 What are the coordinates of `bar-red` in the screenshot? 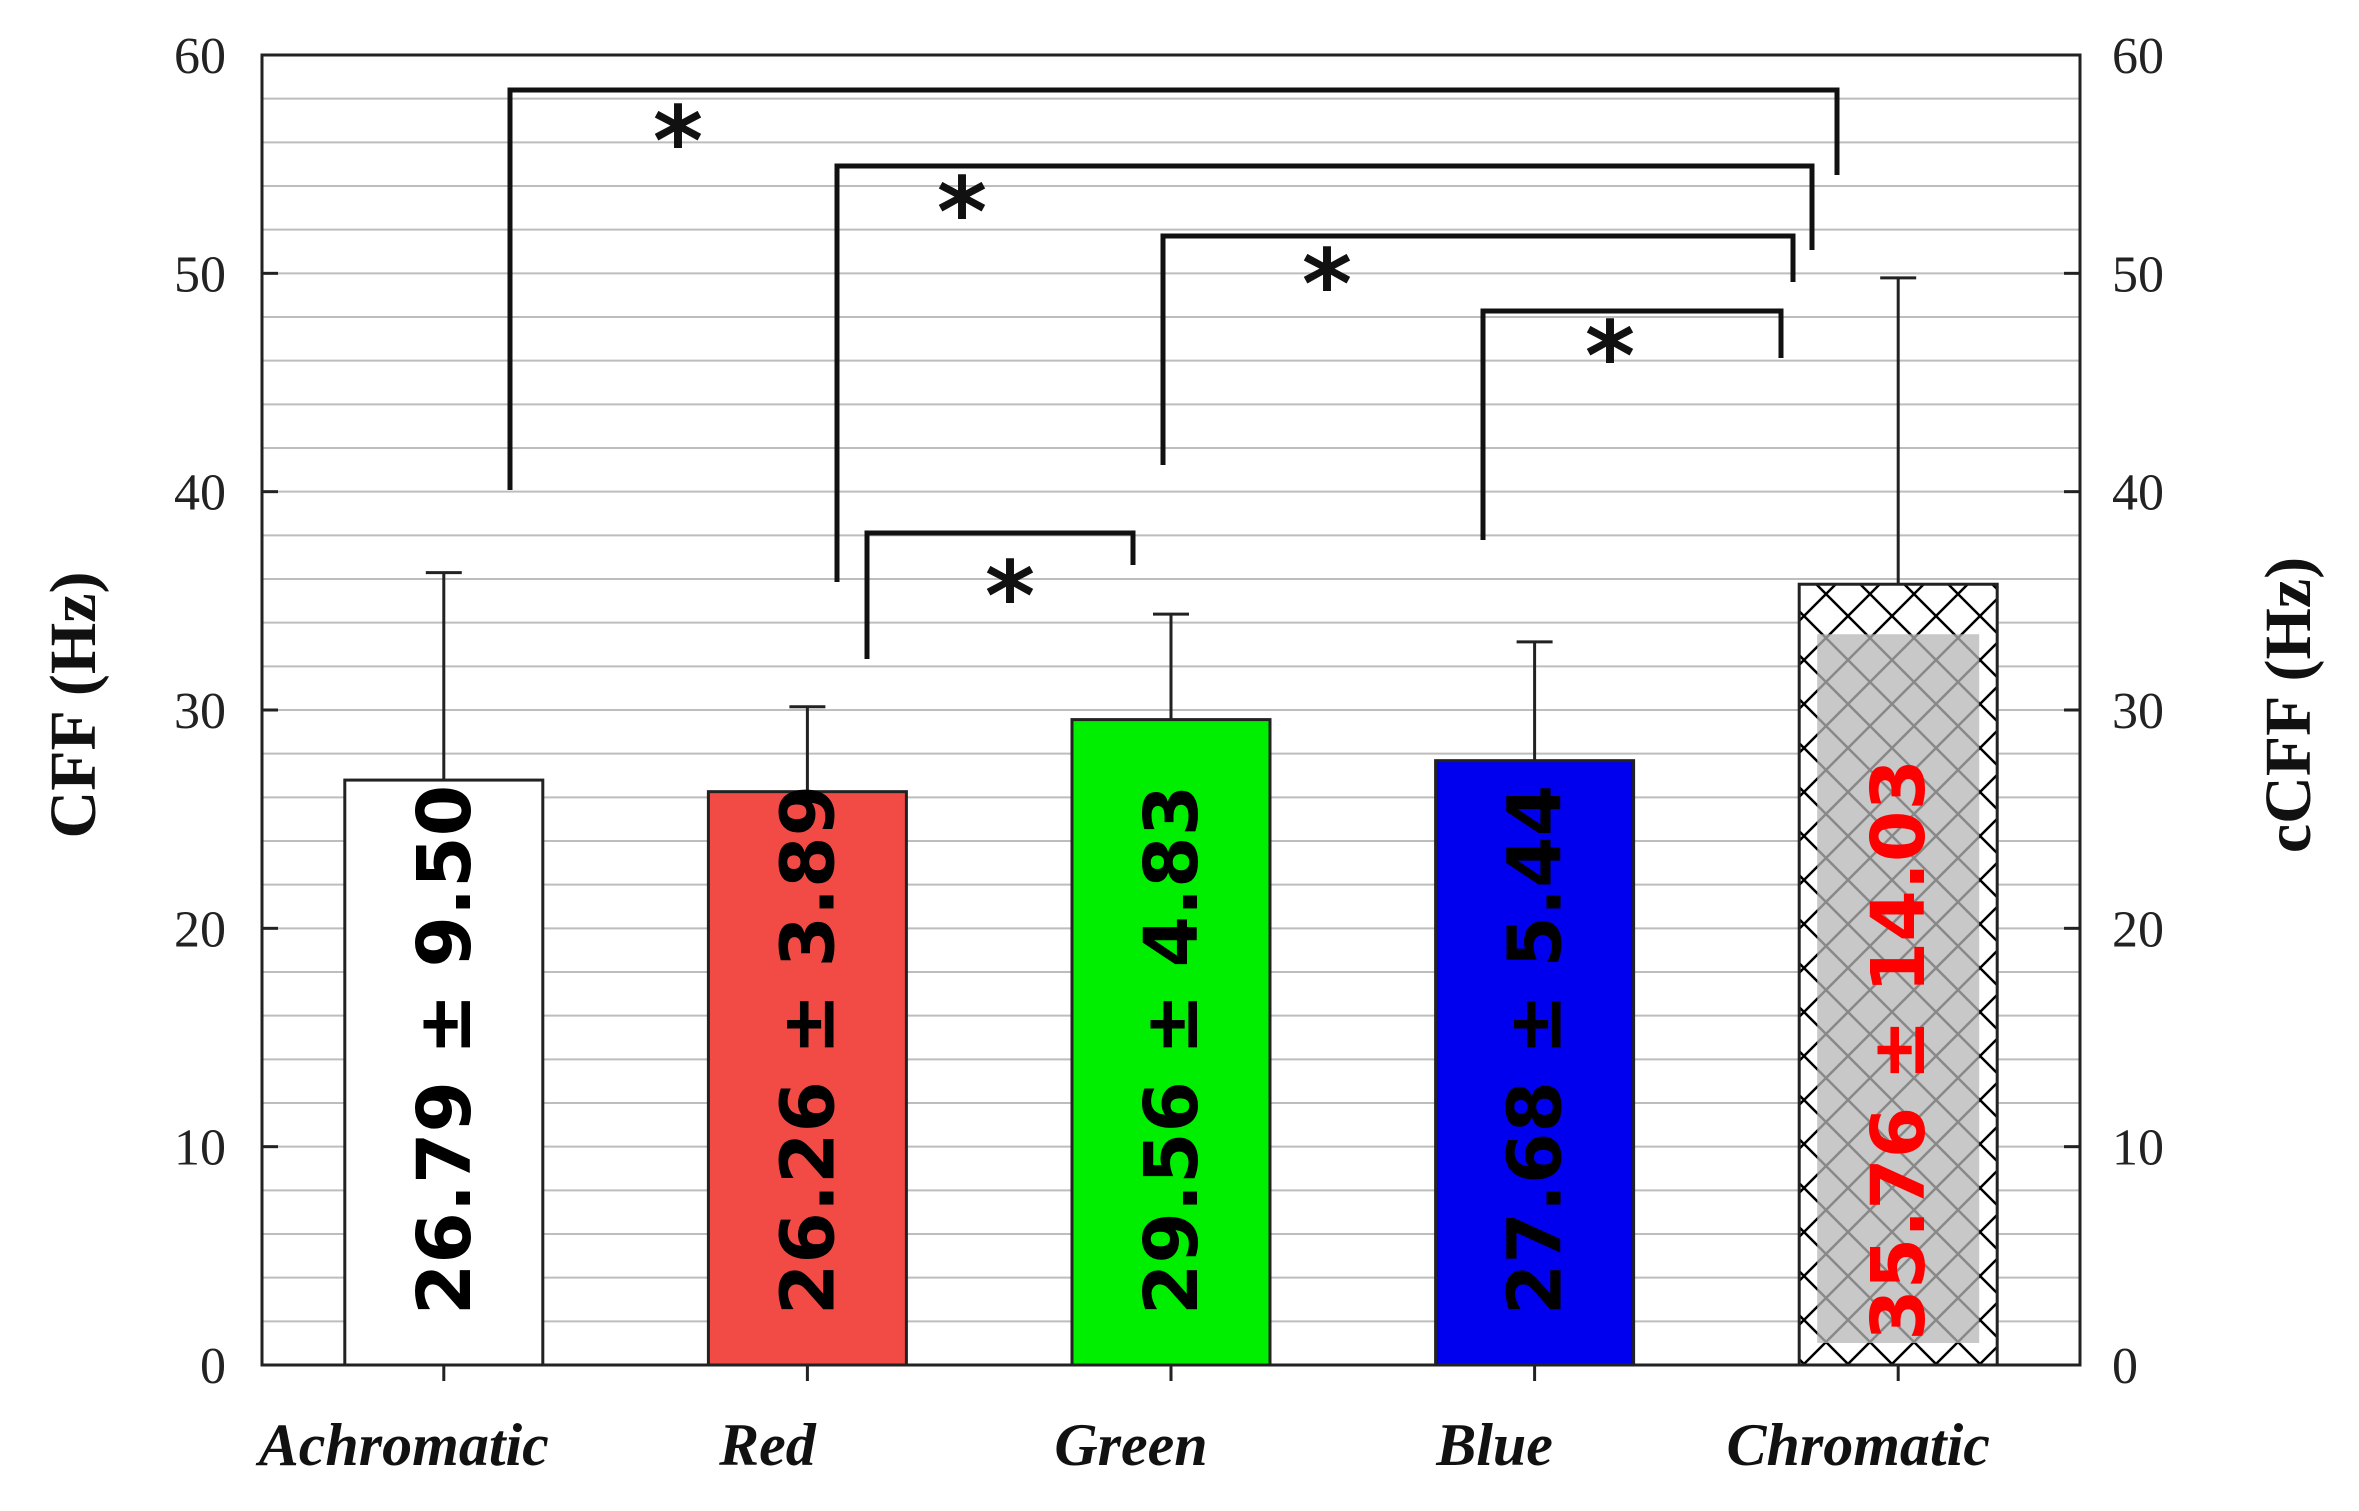 It's located at (807, 1078).